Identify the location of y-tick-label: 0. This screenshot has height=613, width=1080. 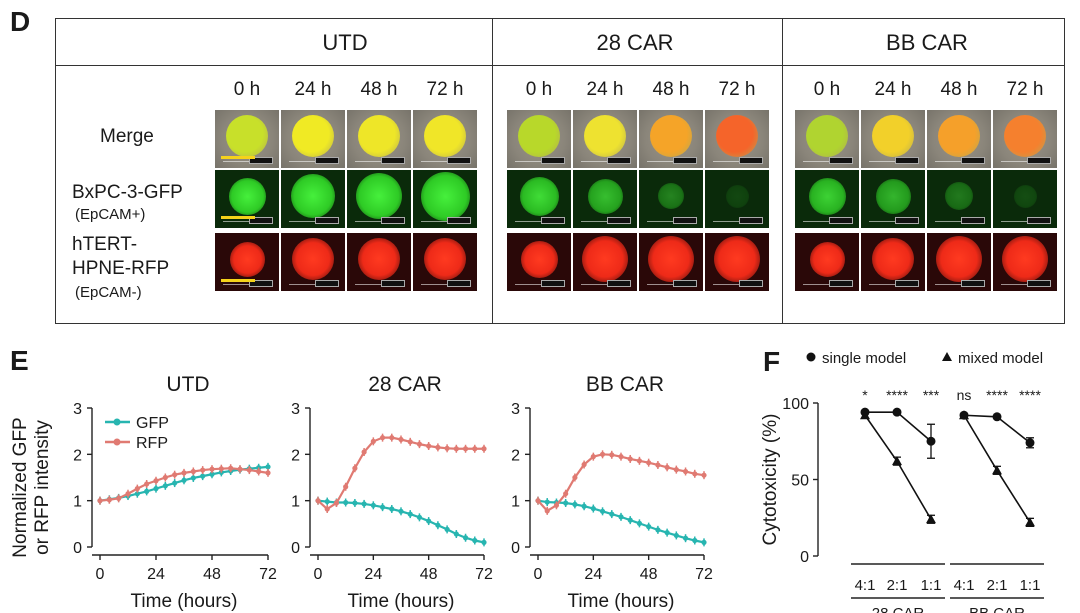
(804, 557).